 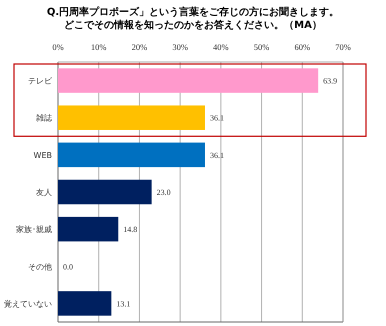 What do you see at coordinates (221, 47) in the screenshot?
I see `x-tick-label: 40%` at bounding box center [221, 47].